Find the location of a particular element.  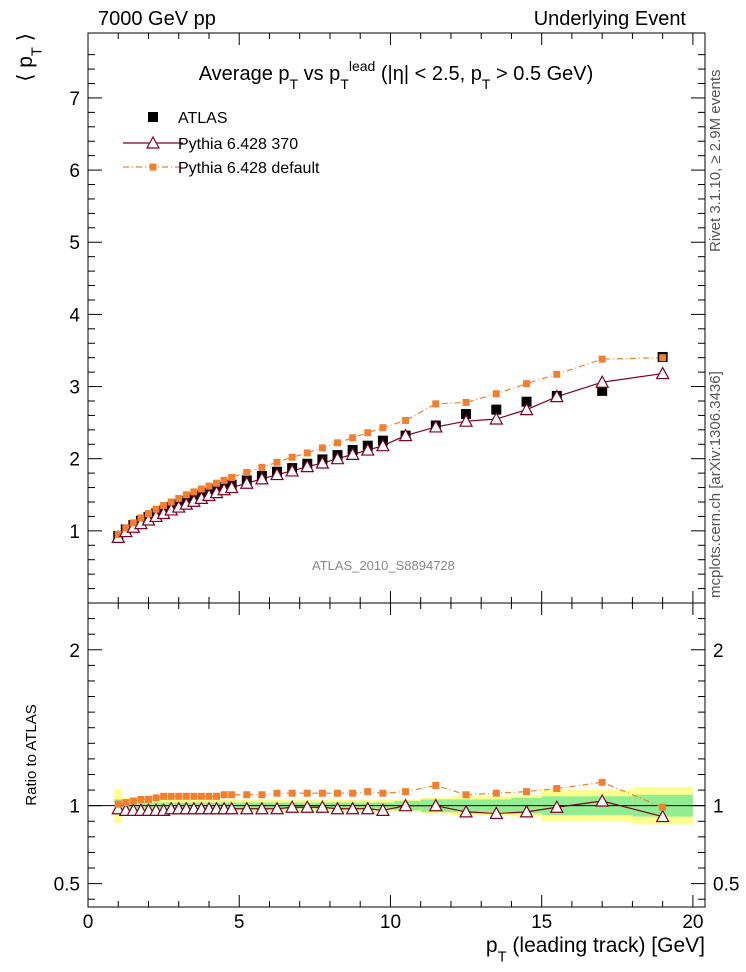

header-right-label: Underlying Event is located at coordinates (609, 19).